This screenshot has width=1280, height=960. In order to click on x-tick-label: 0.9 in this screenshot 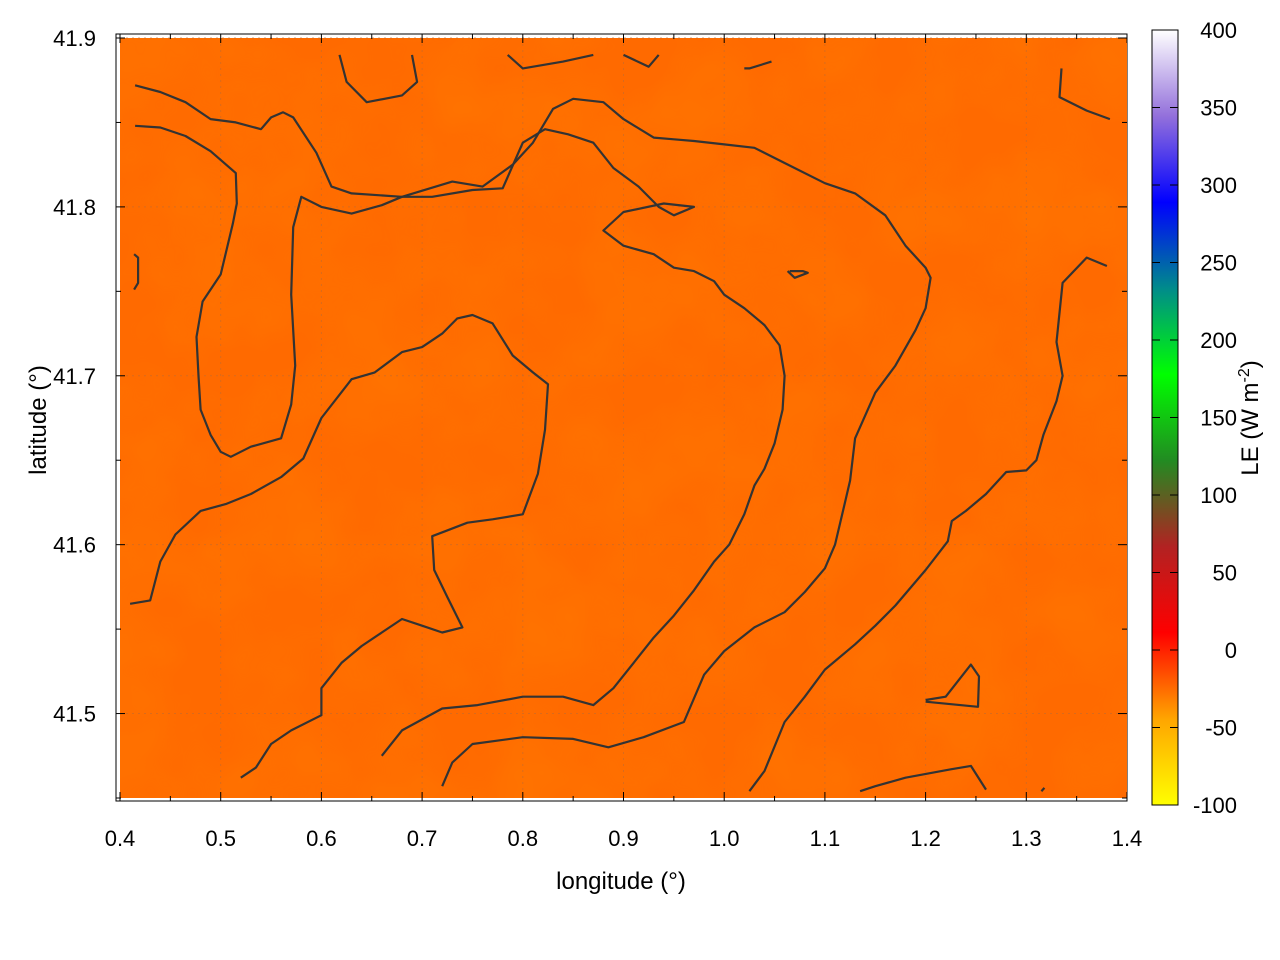, I will do `click(623, 838)`.